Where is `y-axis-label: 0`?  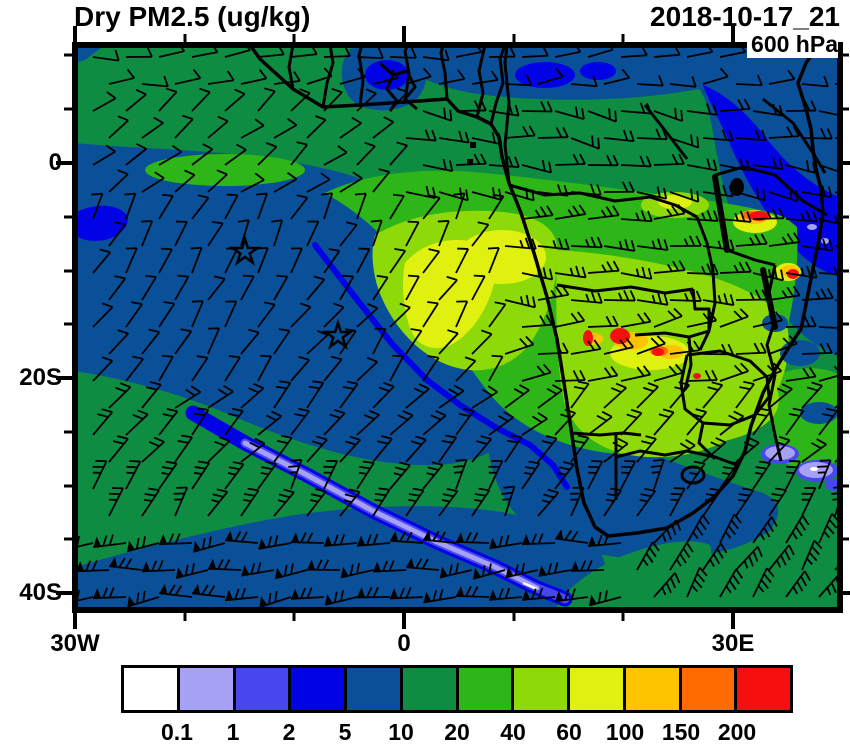 y-axis-label: 0 is located at coordinates (55, 162).